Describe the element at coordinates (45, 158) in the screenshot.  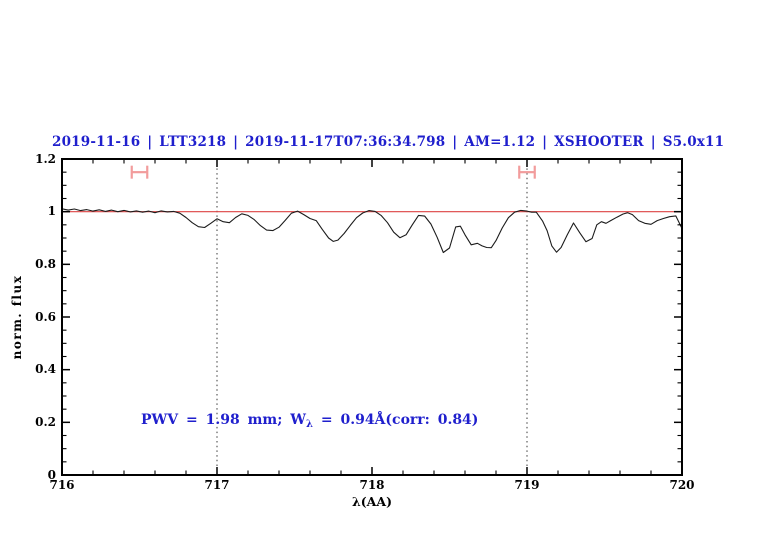
I see `y-tick-label: 1.2` at that location.